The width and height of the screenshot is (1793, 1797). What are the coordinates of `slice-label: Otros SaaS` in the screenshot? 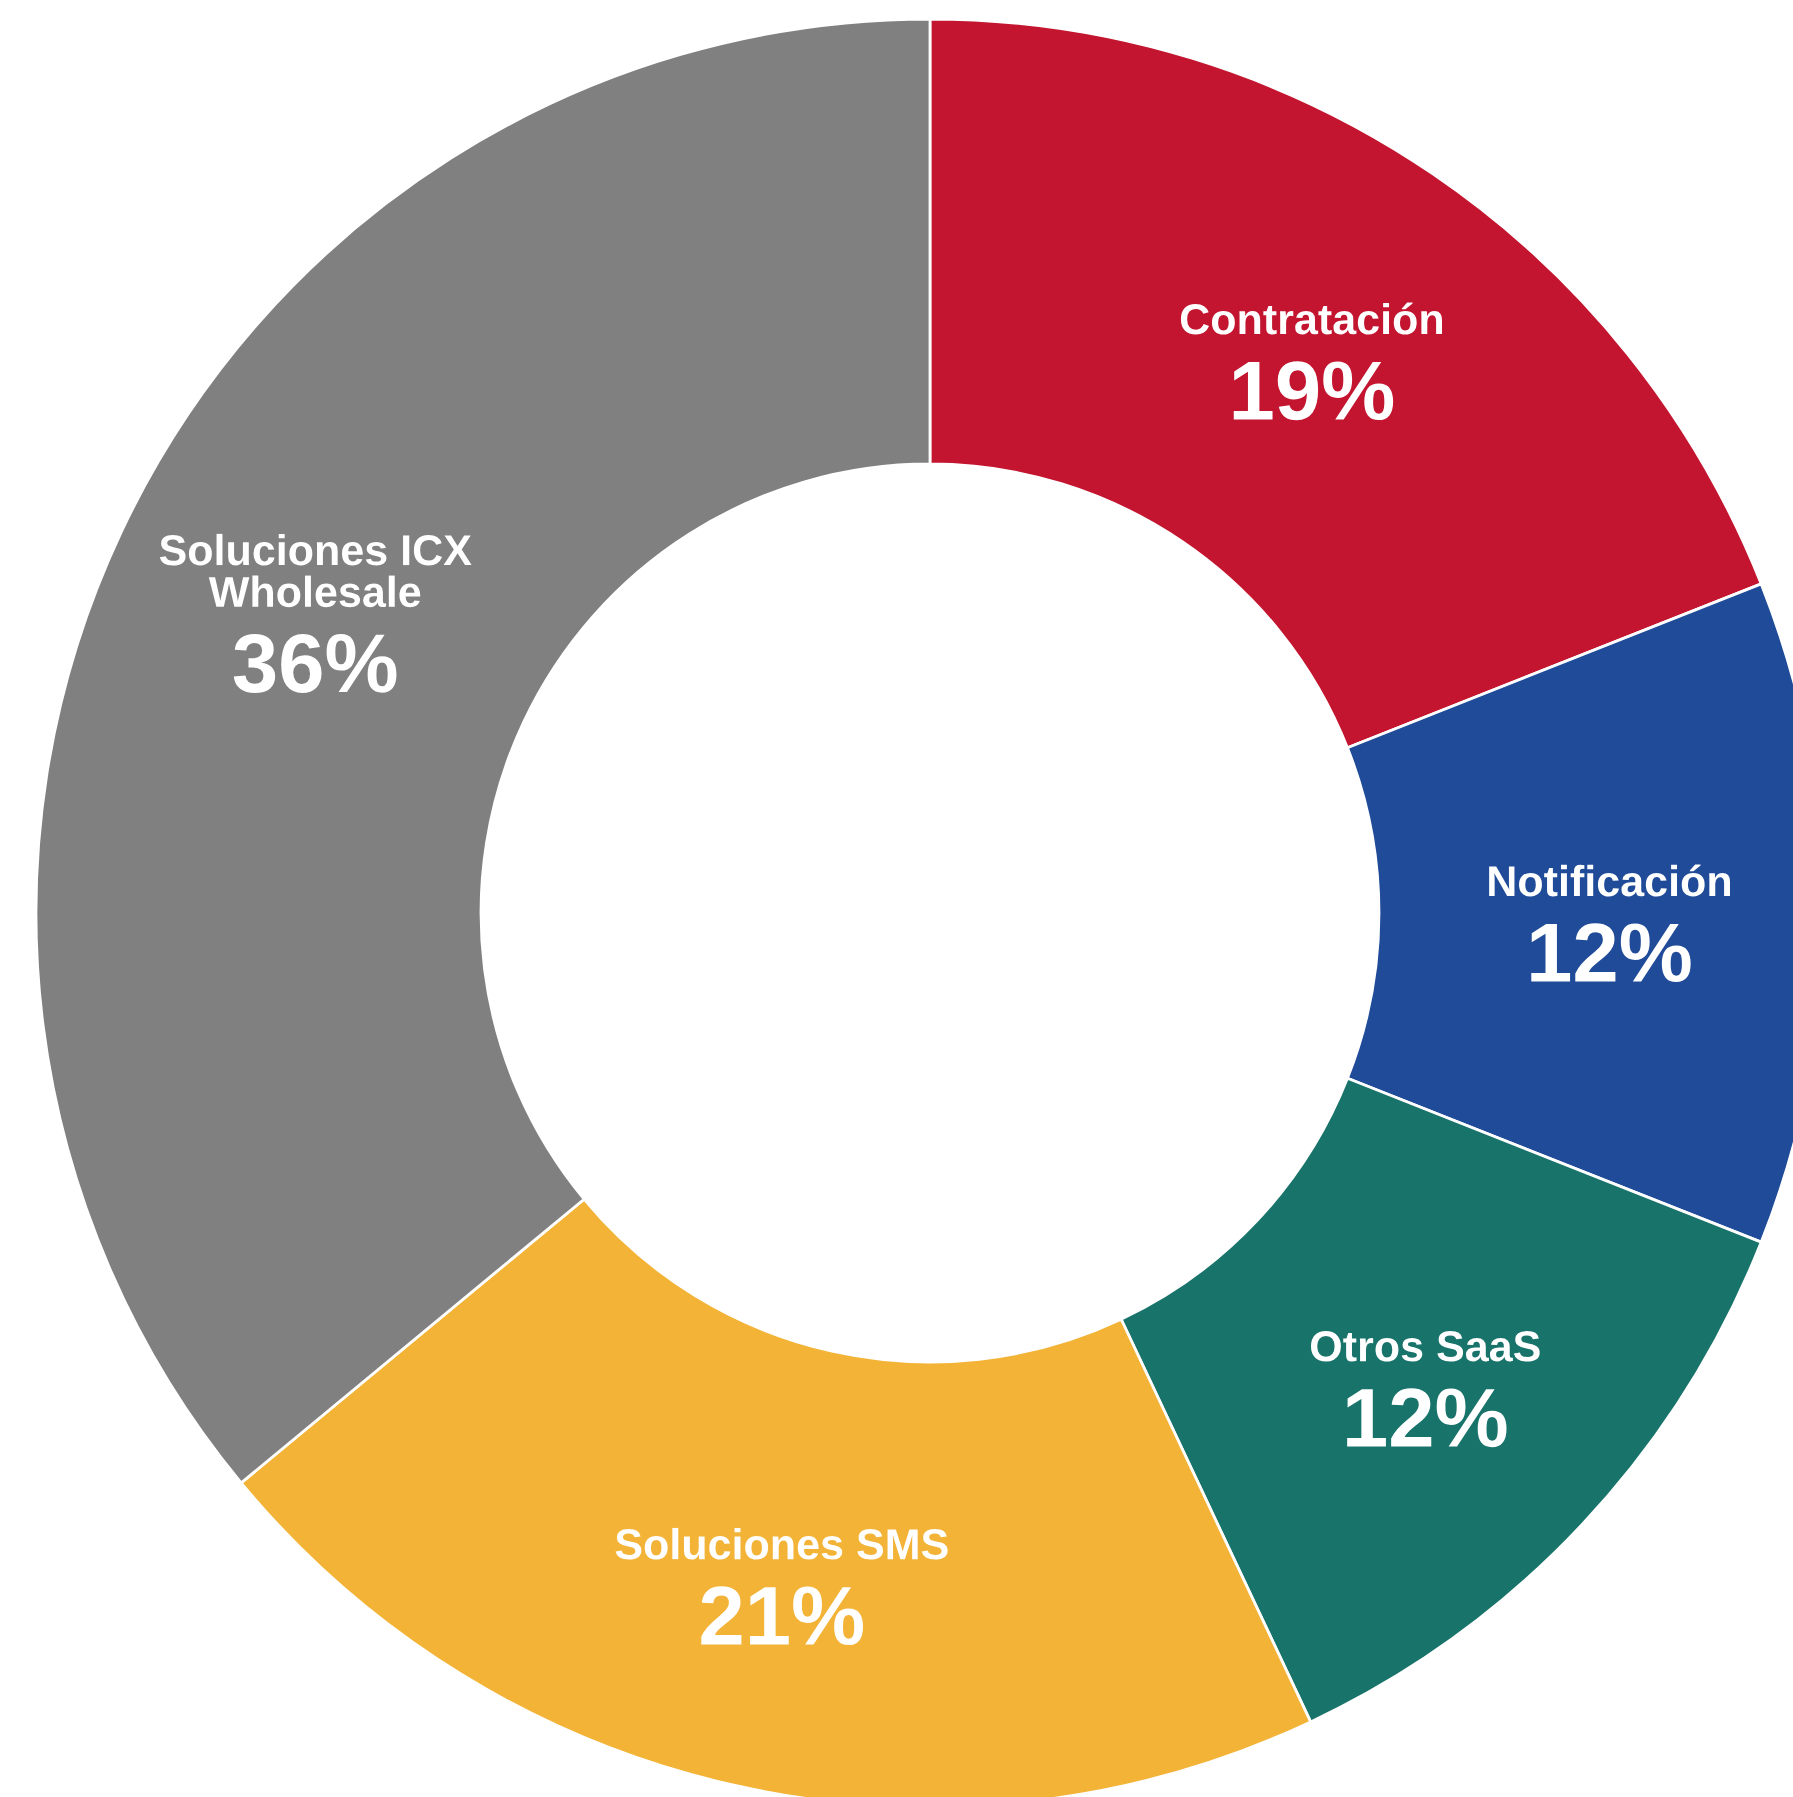 It's located at (1425, 1346).